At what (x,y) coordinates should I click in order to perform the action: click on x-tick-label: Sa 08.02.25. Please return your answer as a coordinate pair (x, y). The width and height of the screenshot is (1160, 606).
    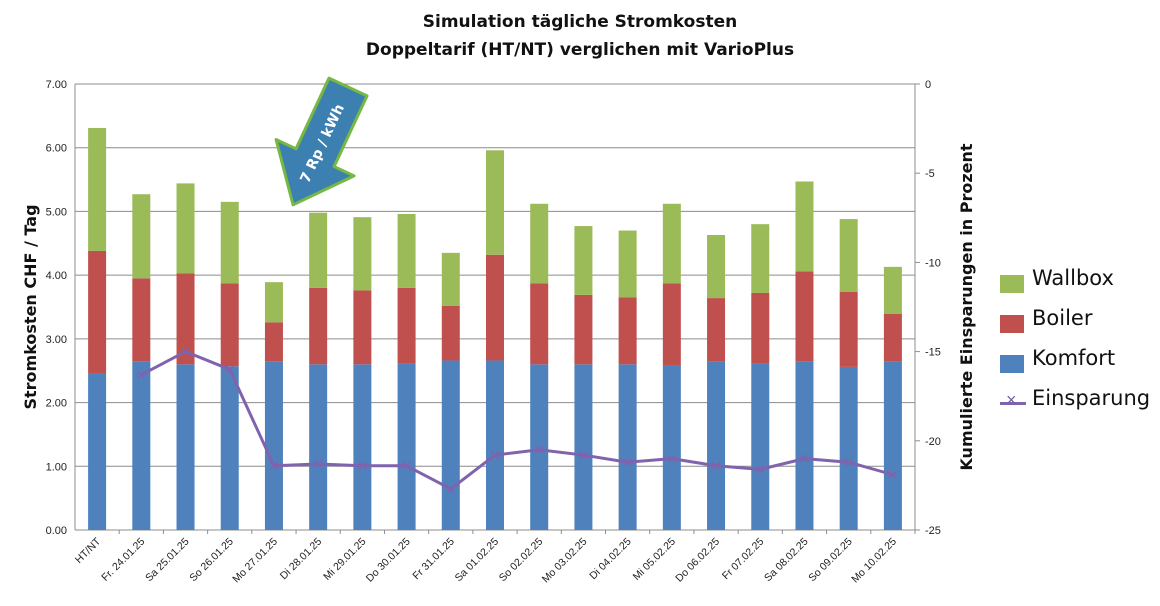
    Looking at the image, I should click on (786, 560).